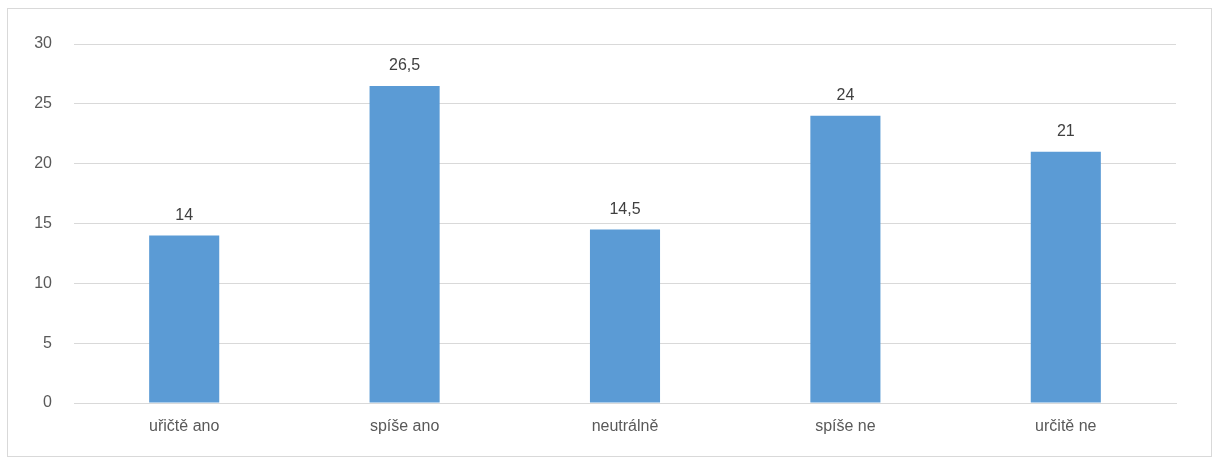  What do you see at coordinates (404, 426) in the screenshot?
I see `x-tick-label: spíše ano` at bounding box center [404, 426].